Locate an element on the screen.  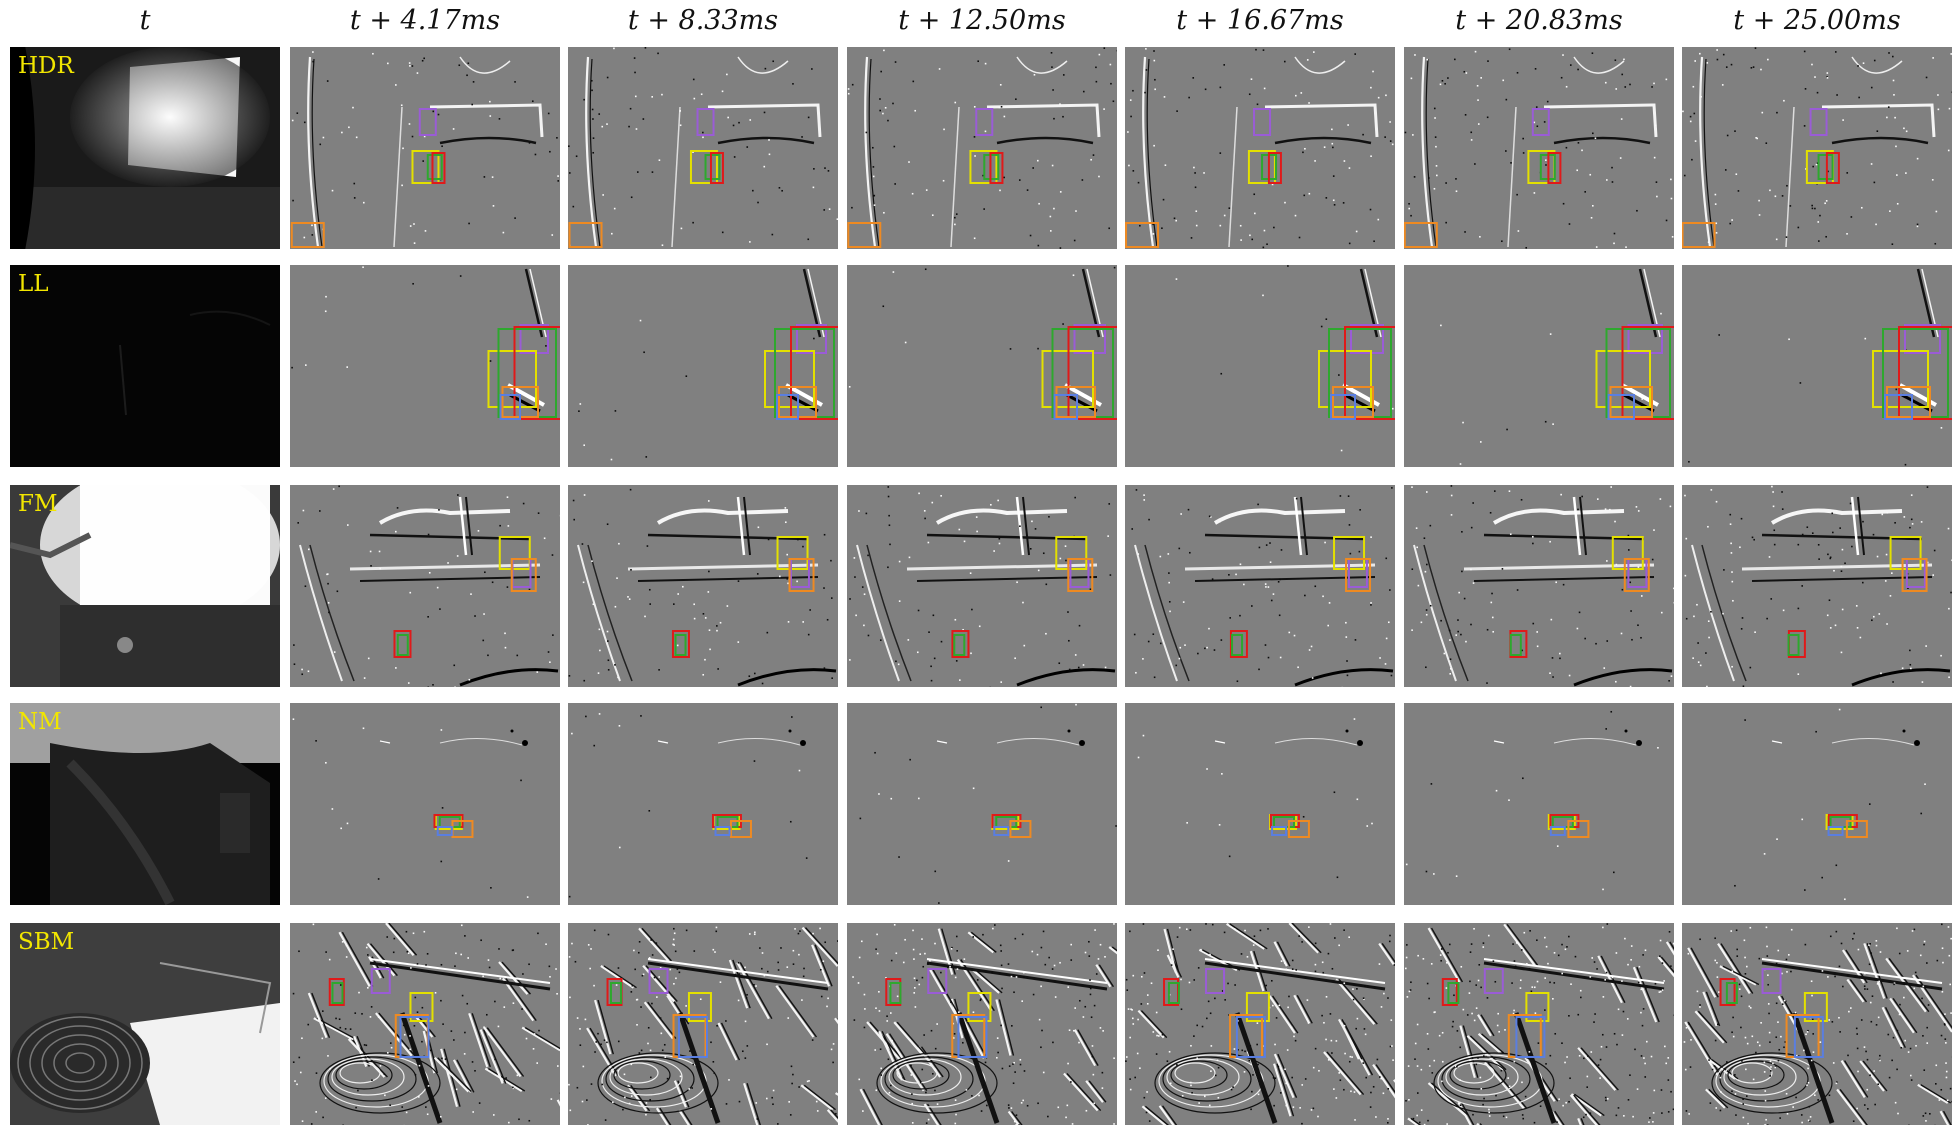
column-header-6: t + 25.00ms is located at coordinates (1817, 20).